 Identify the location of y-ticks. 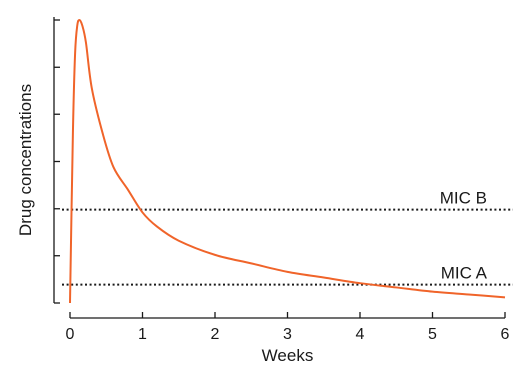
(57, 161).